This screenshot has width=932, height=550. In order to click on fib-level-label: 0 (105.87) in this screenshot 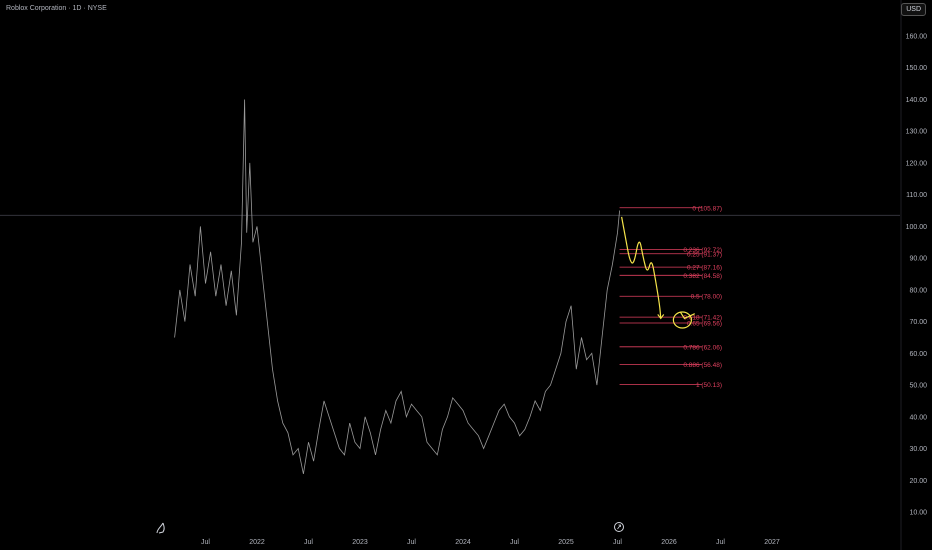, I will do `click(707, 208)`.